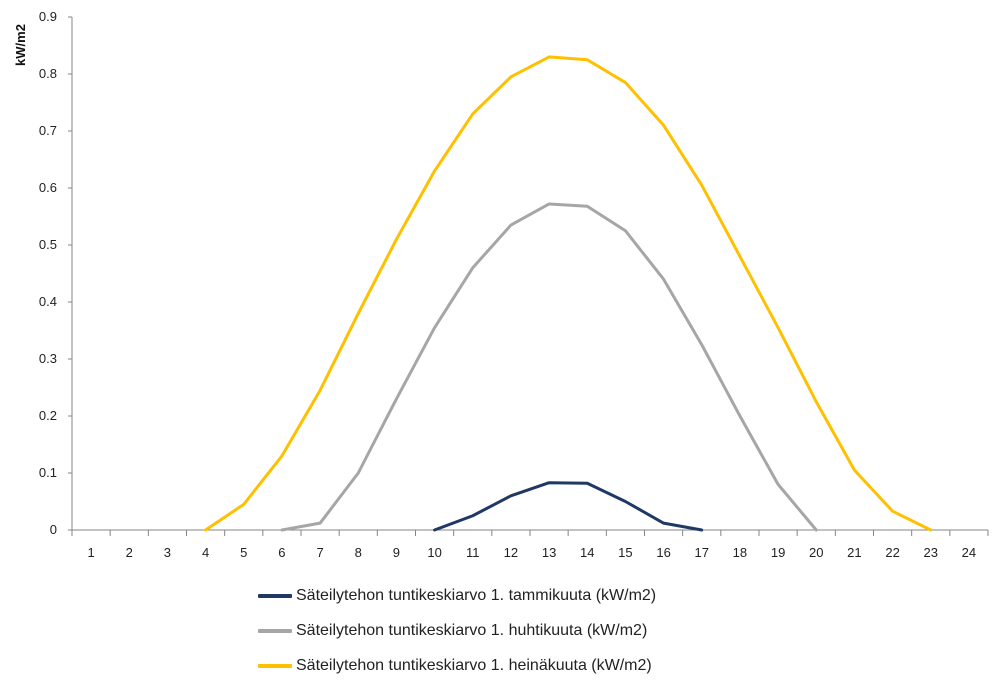 This screenshot has height=683, width=992. Describe the element at coordinates (434, 552) in the screenshot. I see `x-tick-label: 10` at that location.